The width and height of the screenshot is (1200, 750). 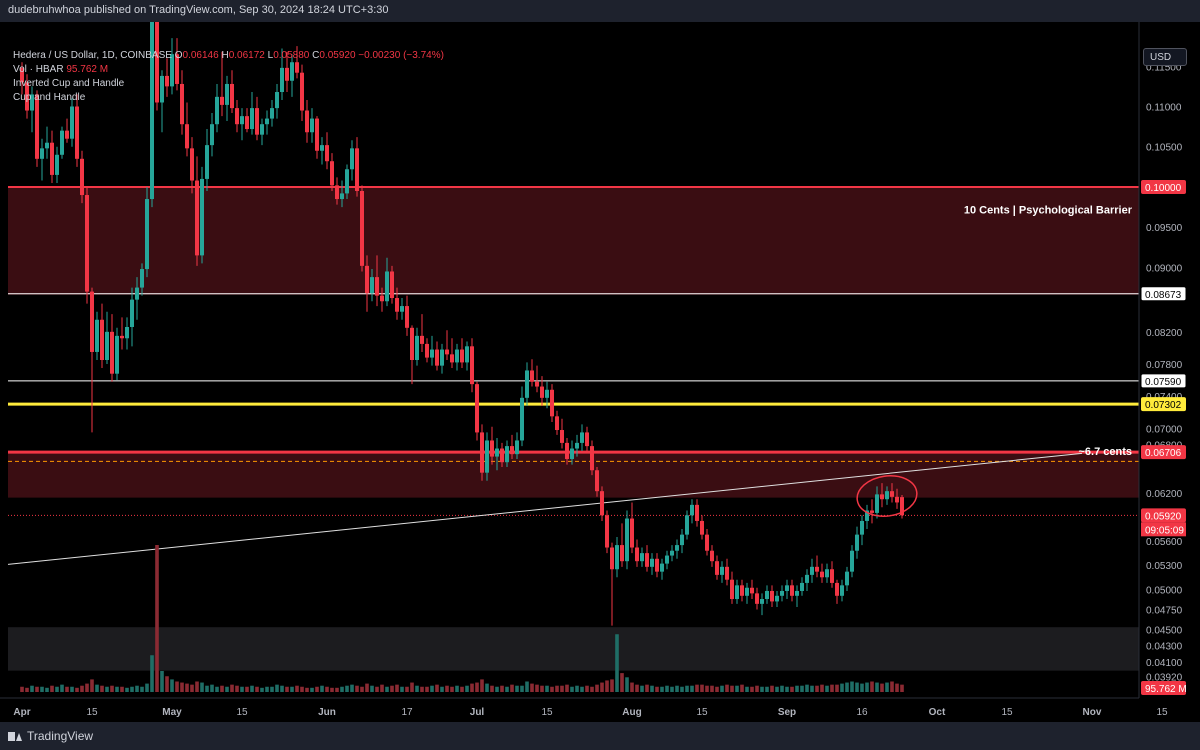 What do you see at coordinates (1048, 211) in the screenshot?
I see `annotation-0: 10 Cents | Psychological Barrier` at bounding box center [1048, 211].